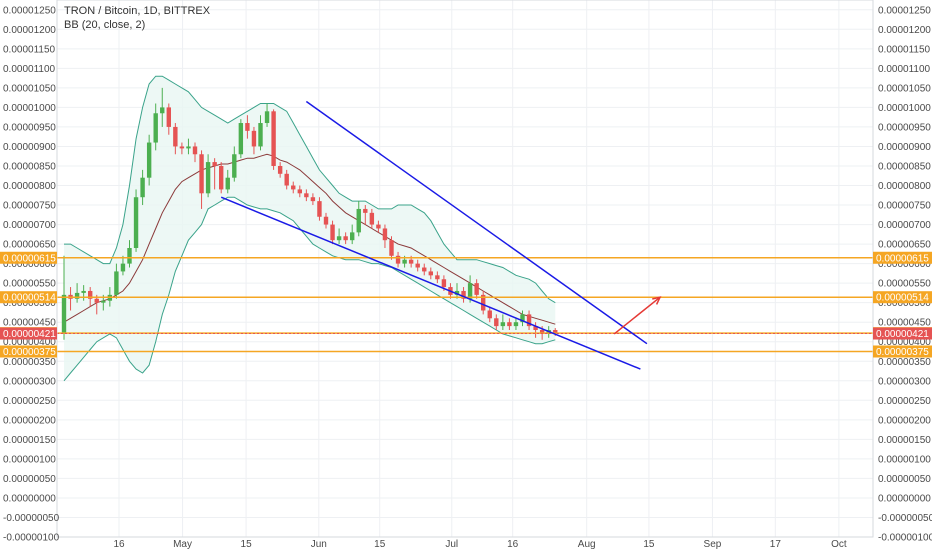  I want to click on x-tick-label: 17, so click(776, 544).